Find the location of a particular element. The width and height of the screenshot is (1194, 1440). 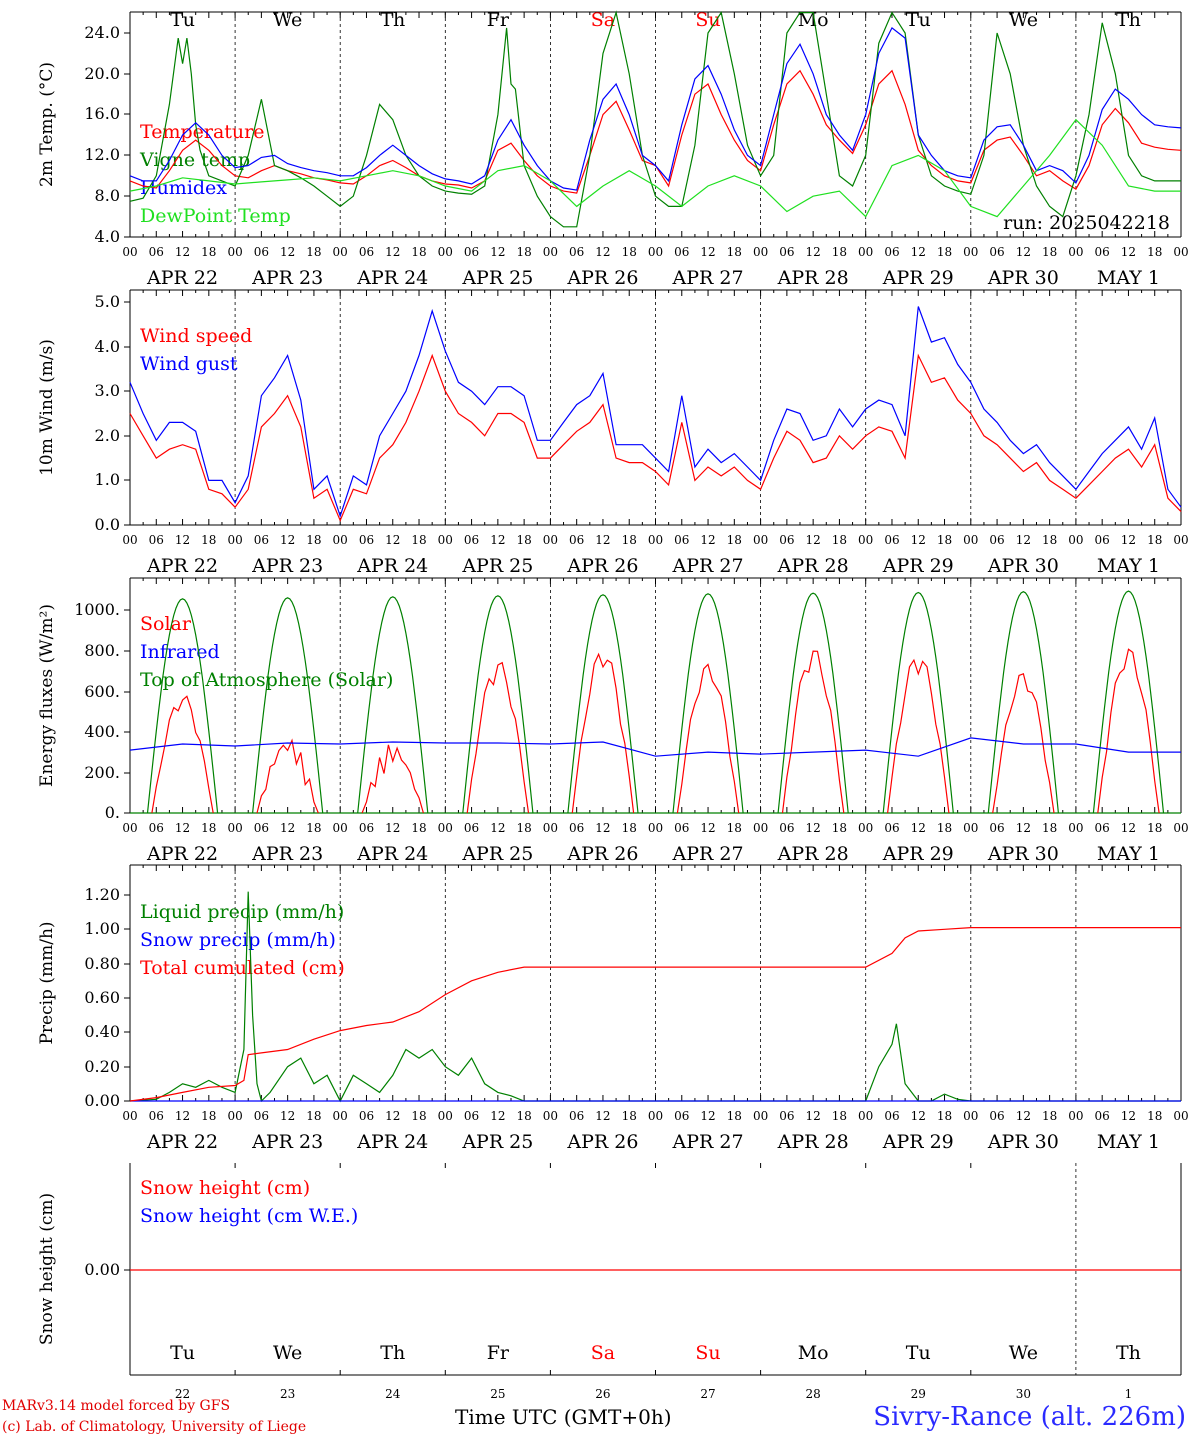

series-wind-gust is located at coordinates (655, 412).